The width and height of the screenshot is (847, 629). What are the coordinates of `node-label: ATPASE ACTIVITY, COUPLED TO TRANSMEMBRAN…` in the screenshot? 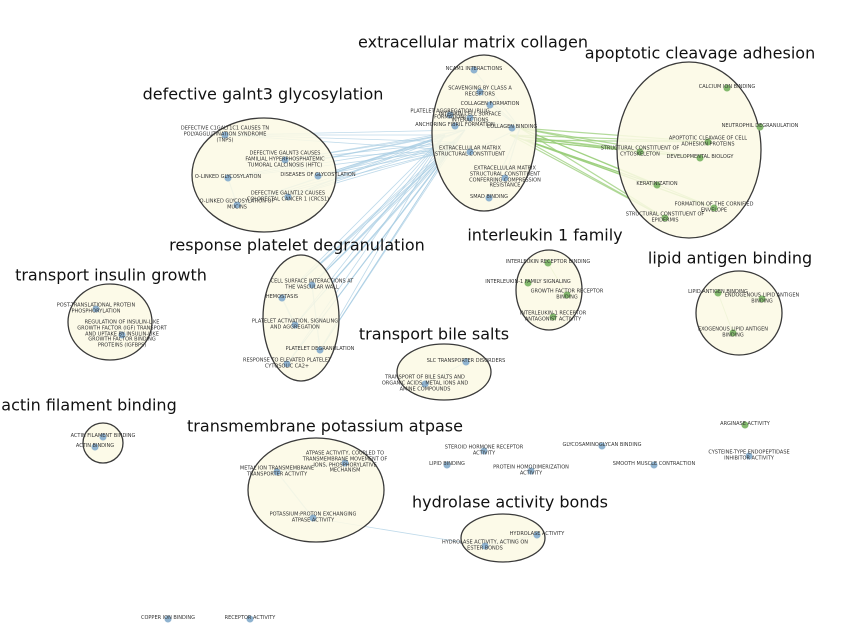 It's located at (345, 462).